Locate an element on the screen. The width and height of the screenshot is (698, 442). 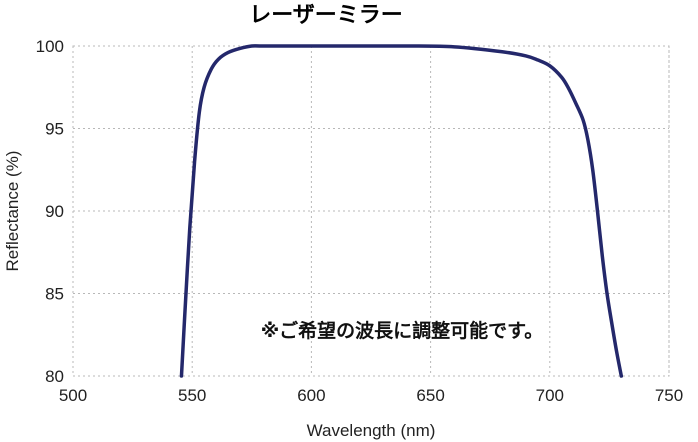
x-tick-label: 550 is located at coordinates (192, 395).